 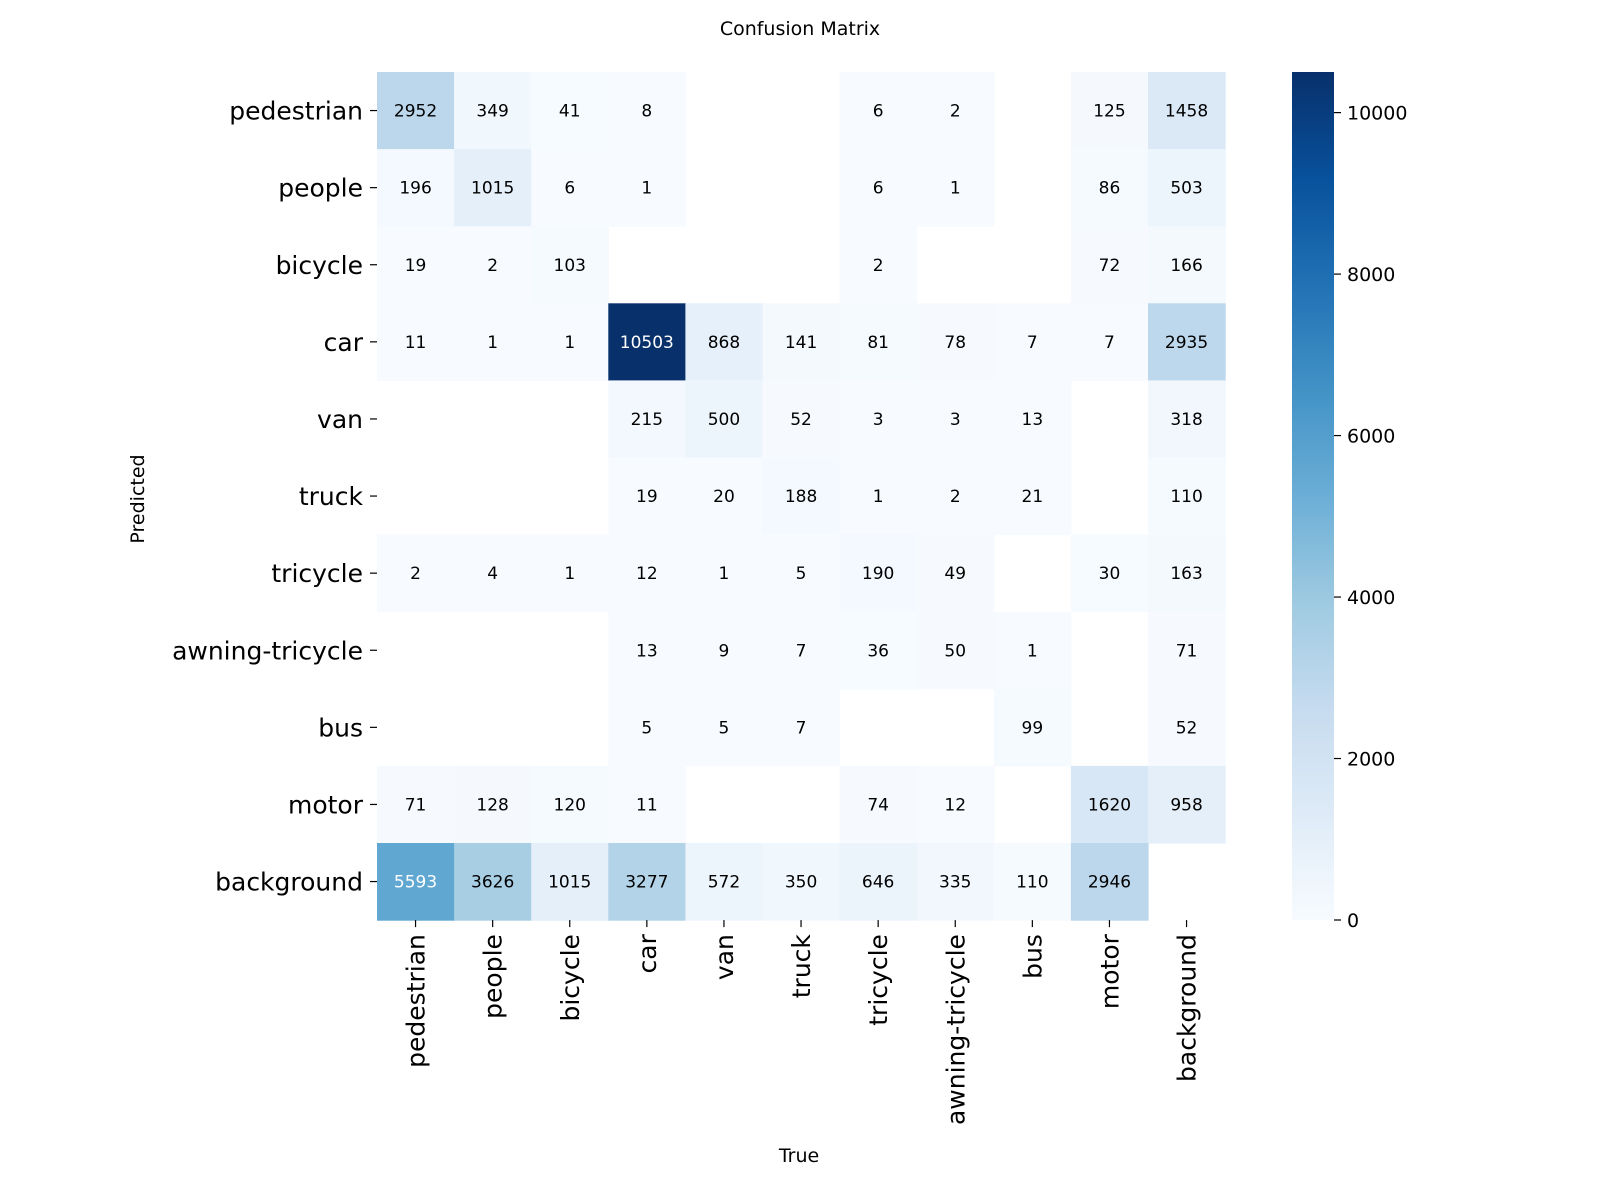 What do you see at coordinates (878, 651) in the screenshot?
I see `cell-value-label: 36` at bounding box center [878, 651].